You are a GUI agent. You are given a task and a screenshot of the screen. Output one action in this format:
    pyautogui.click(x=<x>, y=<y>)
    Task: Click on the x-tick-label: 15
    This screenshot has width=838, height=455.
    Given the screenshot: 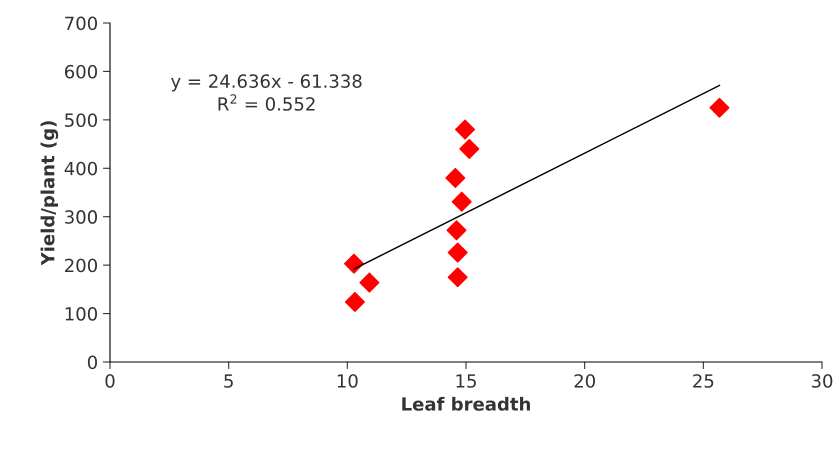 What is the action you would take?
    pyautogui.click(x=466, y=381)
    